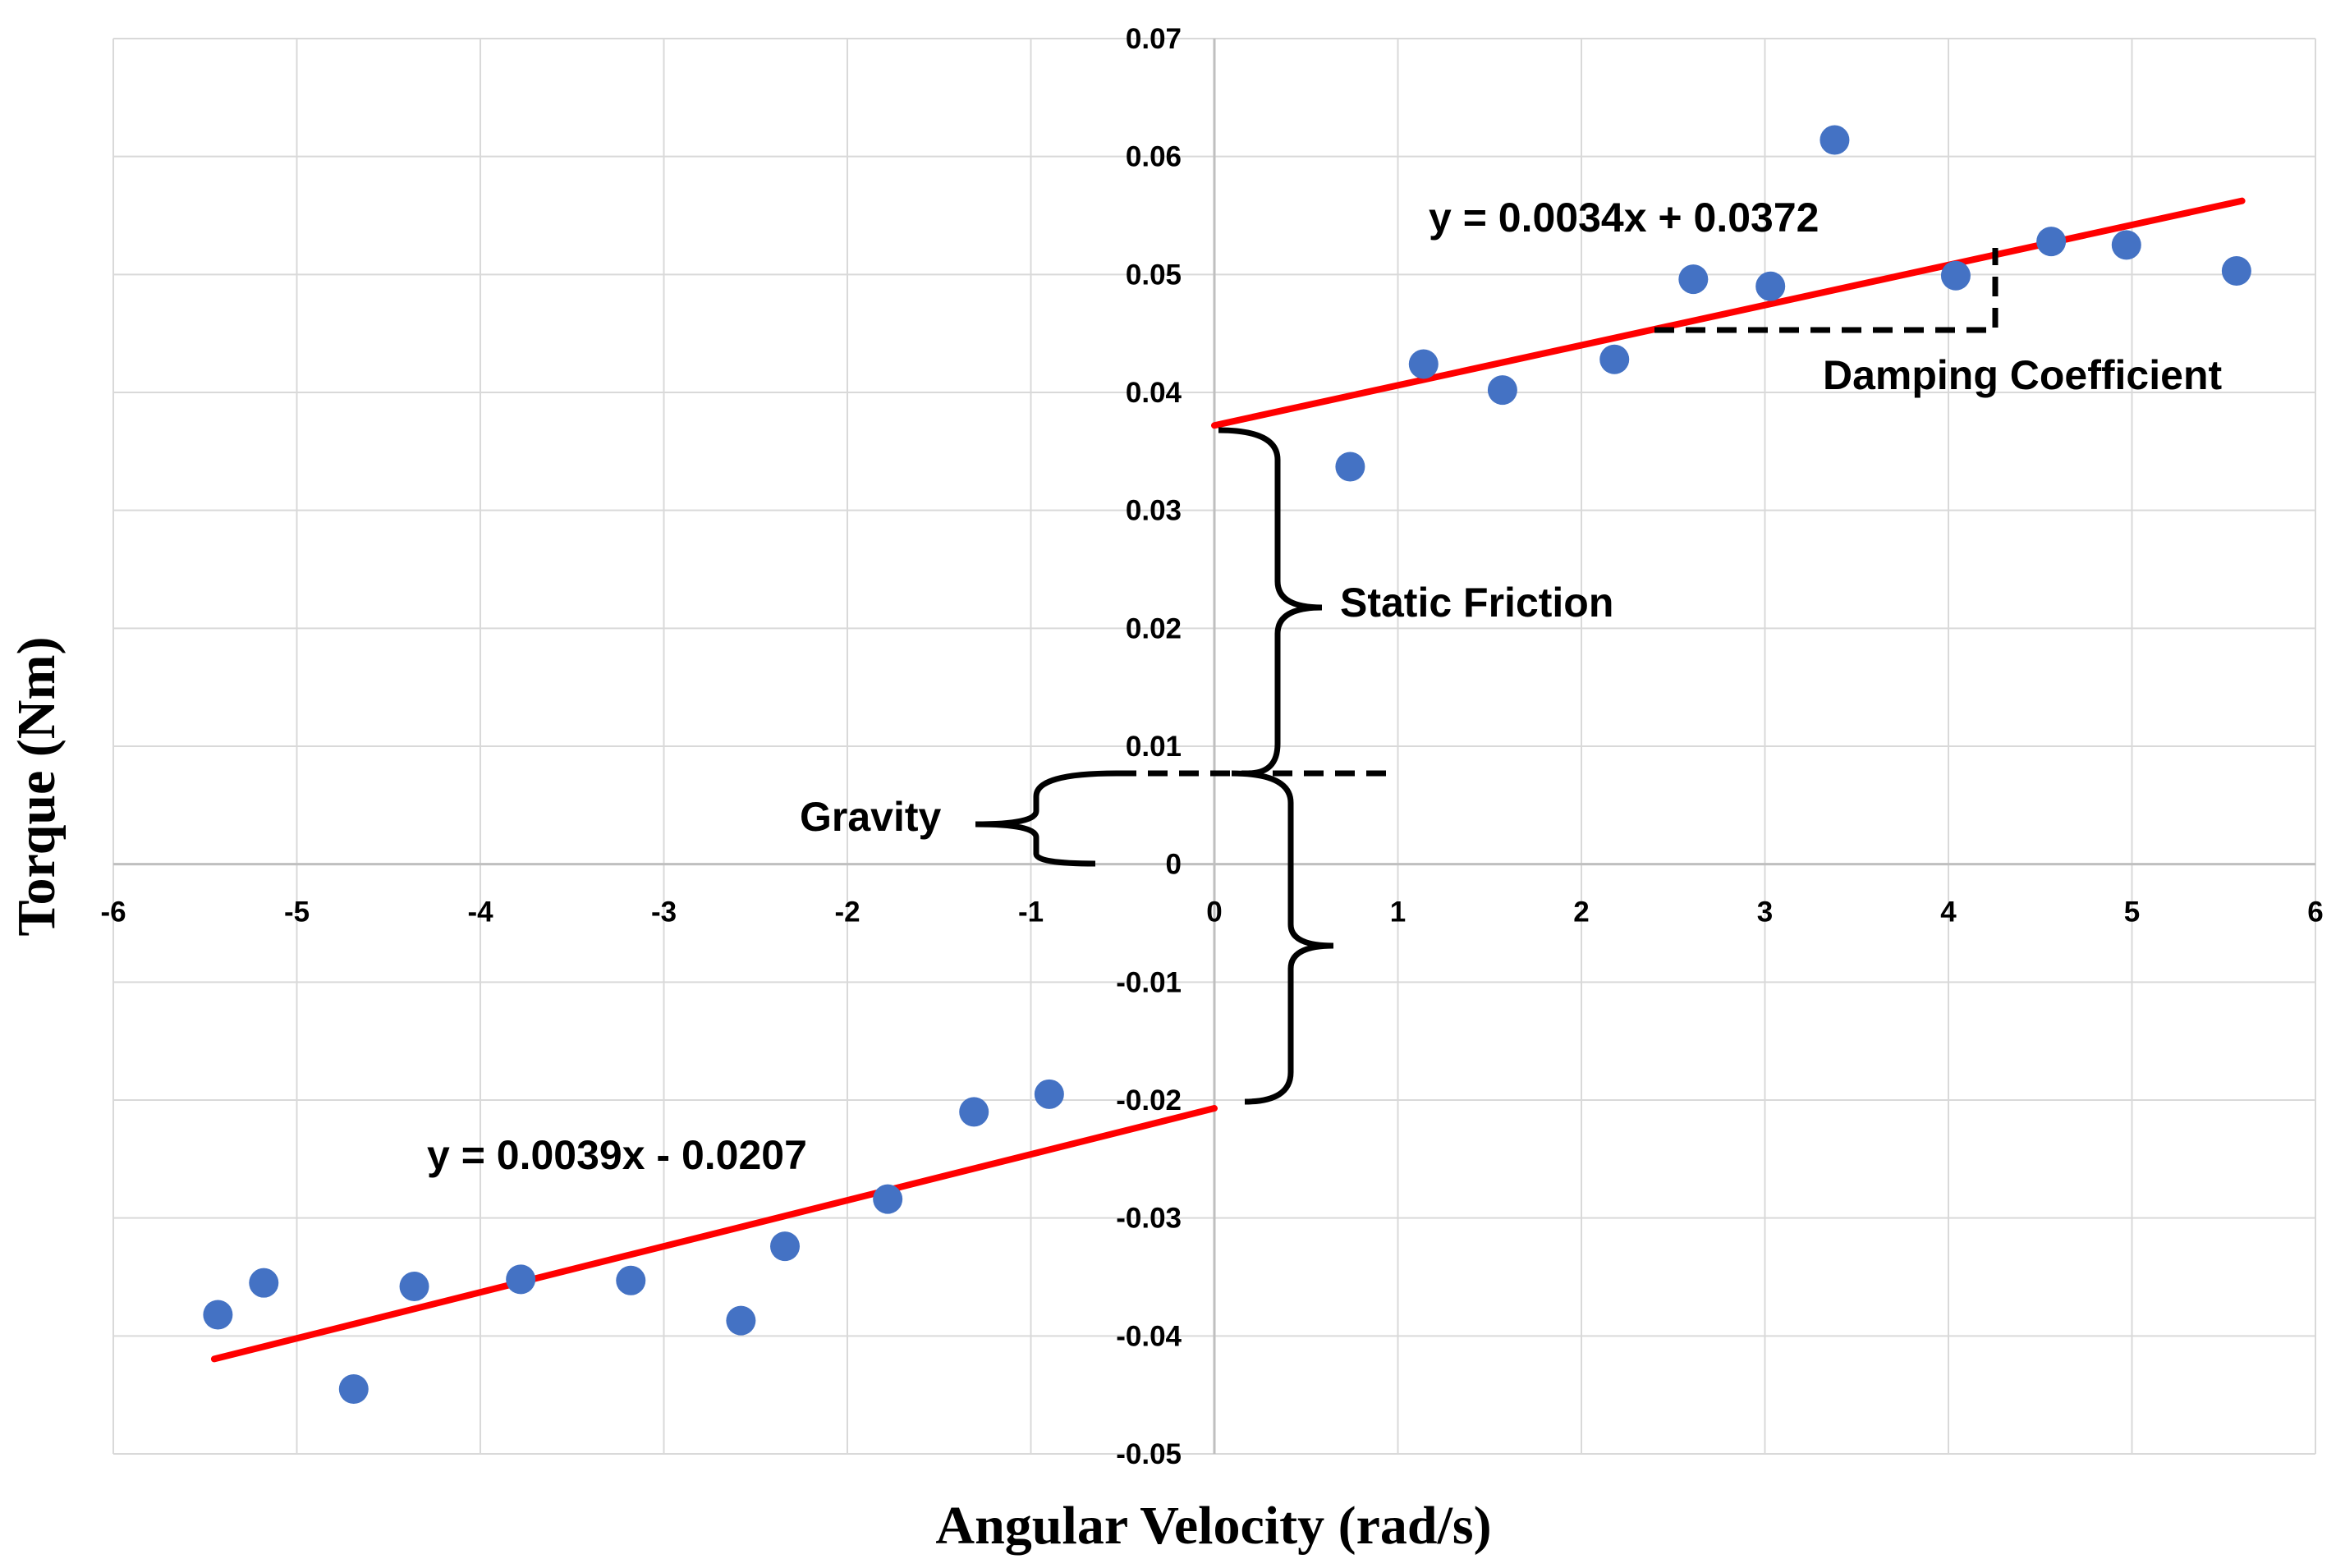 This screenshot has height=1568, width=2345. What do you see at coordinates (1149, 1454) in the screenshot?
I see `y-tick-label: -0.05` at bounding box center [1149, 1454].